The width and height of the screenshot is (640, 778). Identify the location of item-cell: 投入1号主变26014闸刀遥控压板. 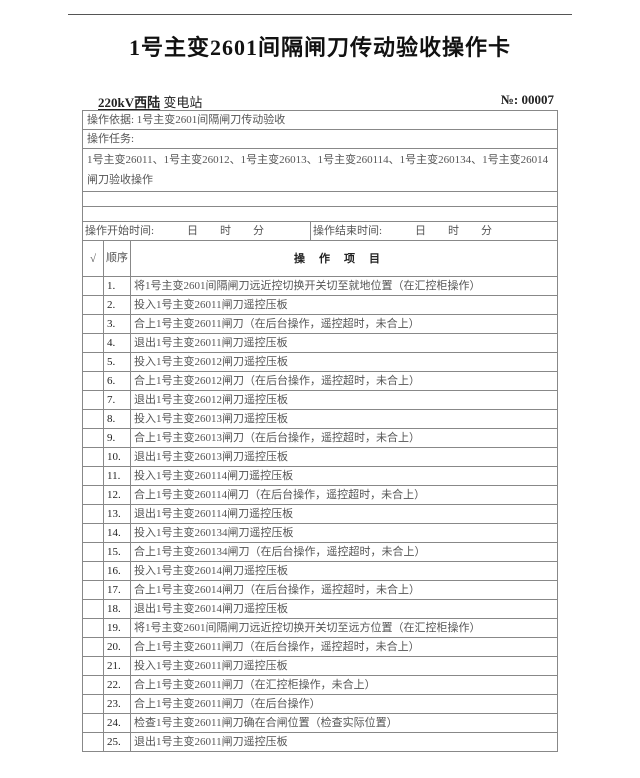
(344, 571).